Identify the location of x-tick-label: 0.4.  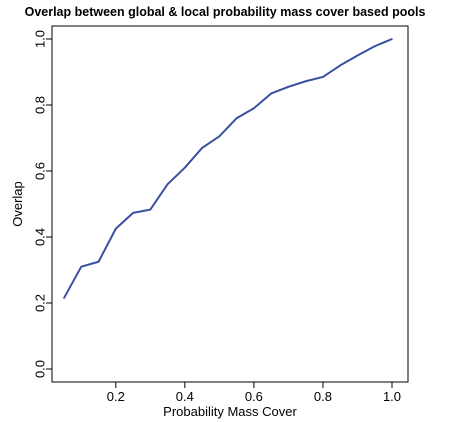
(185, 396).